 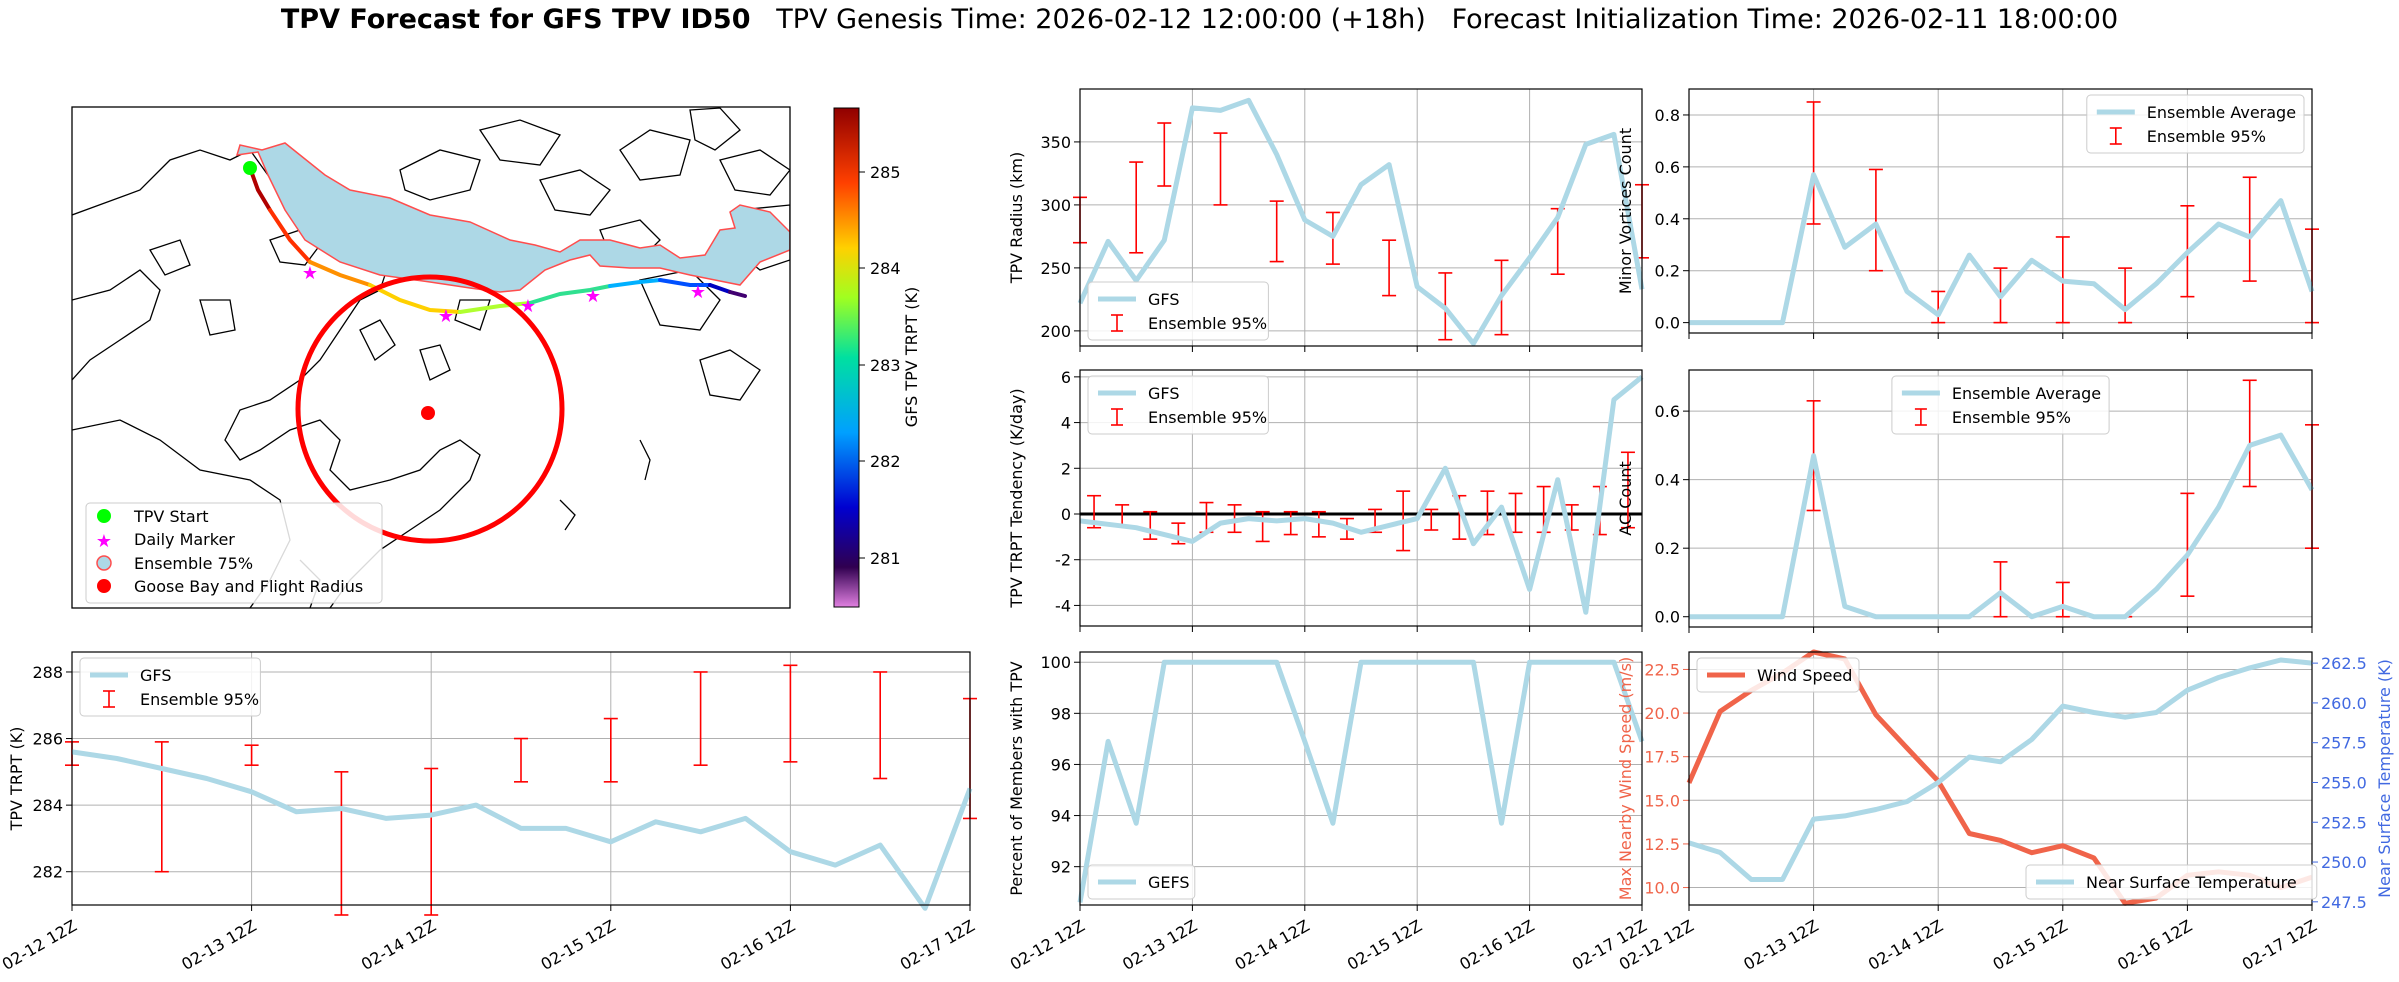 What do you see at coordinates (104, 563) in the screenshot?
I see `legend-ensemble-icon` at bounding box center [104, 563].